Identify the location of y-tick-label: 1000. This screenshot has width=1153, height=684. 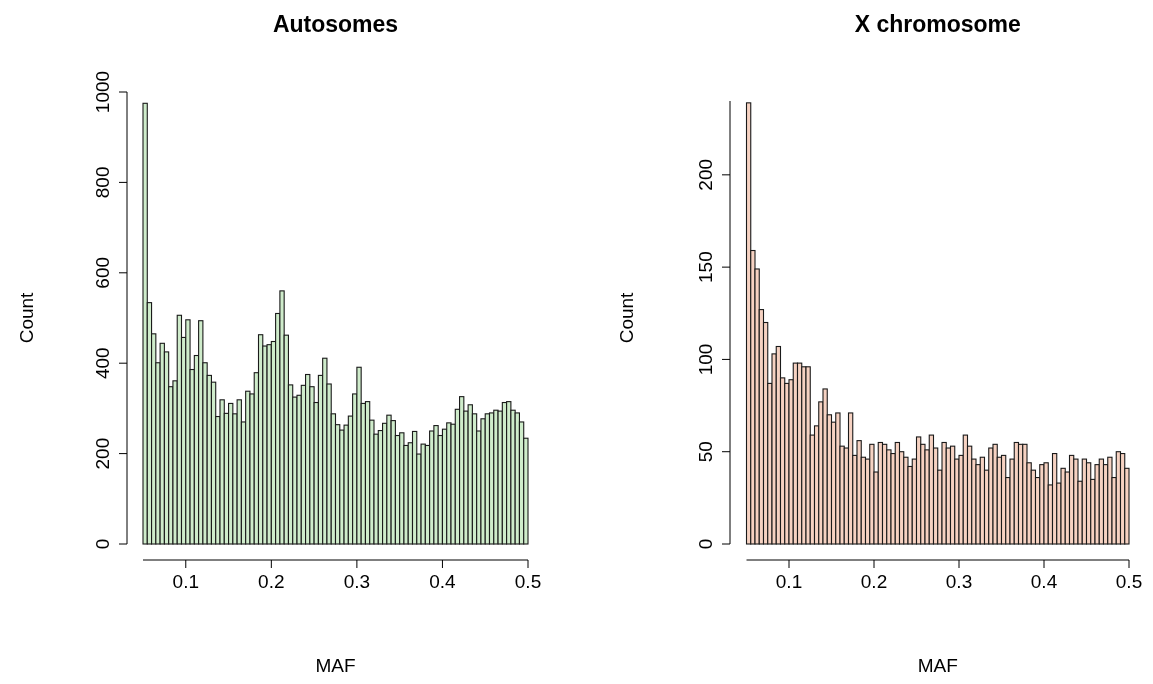
(102, 92).